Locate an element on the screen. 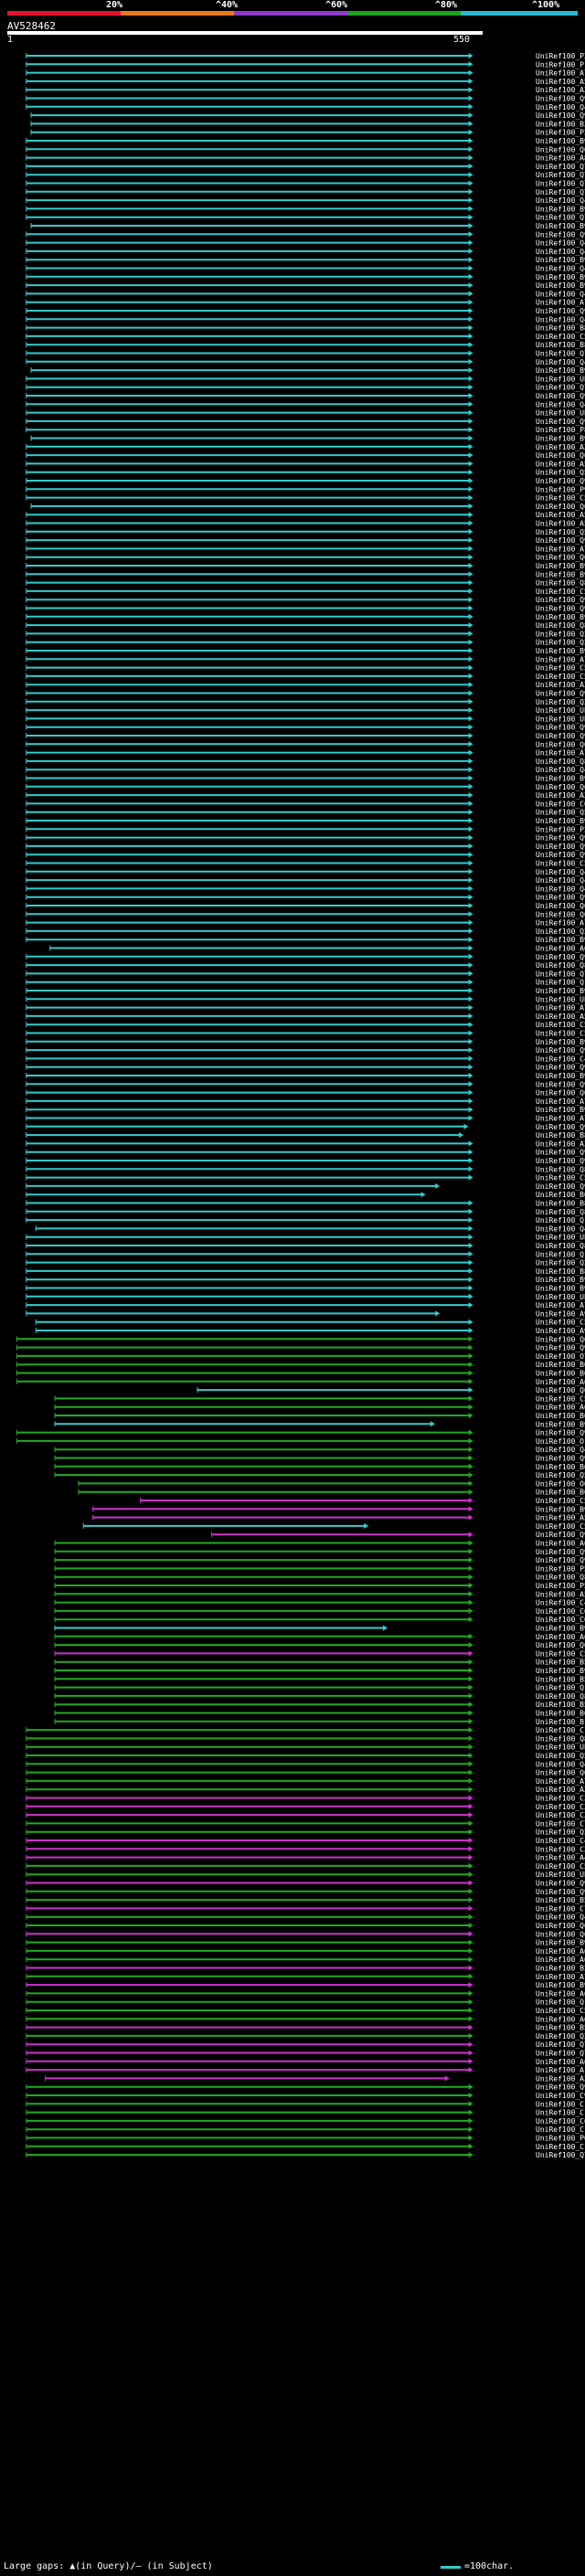 This screenshot has width=585, height=2576. hit-label: UniRef100_Q8RCZ5 is located at coordinates (561, 1169).